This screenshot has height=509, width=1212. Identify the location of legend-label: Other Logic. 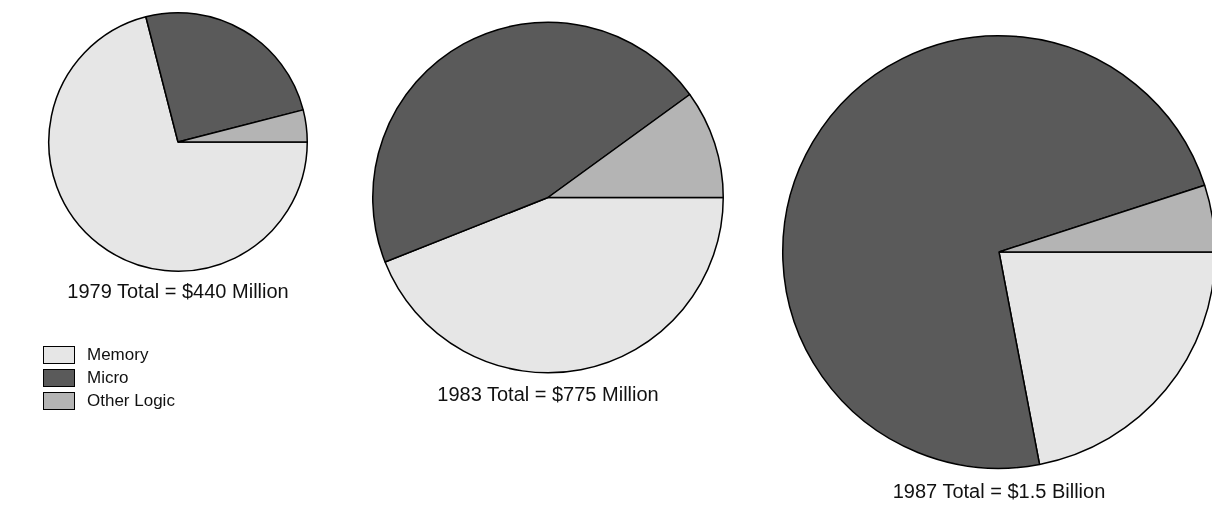
(131, 400).